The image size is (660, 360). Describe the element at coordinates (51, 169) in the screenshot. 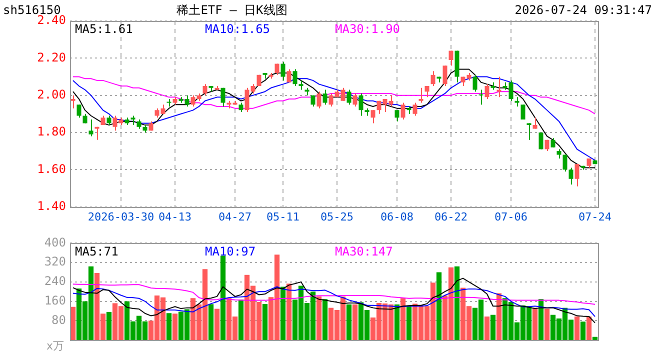

I see `y-tick-label: 1.60` at that location.